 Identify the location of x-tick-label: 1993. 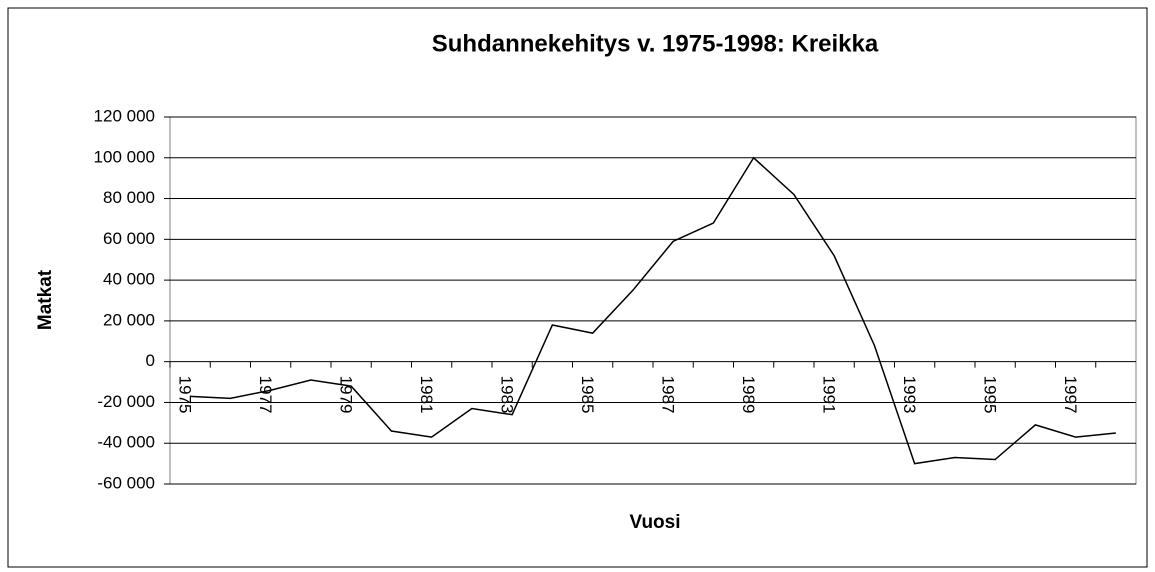
(909, 395).